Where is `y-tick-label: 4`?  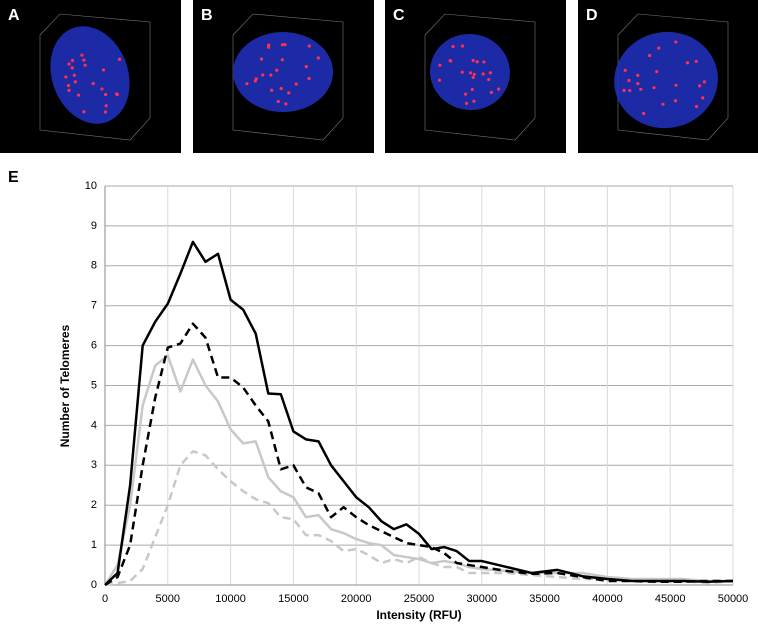
y-tick-label: 4 is located at coordinates (94, 425).